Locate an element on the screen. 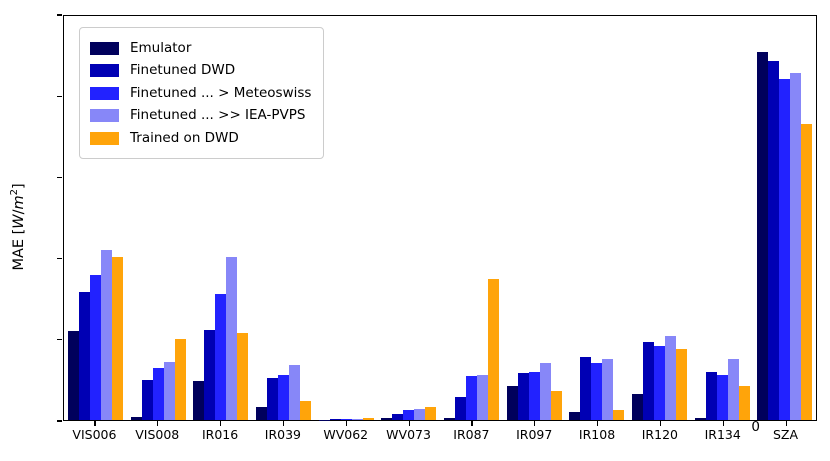 This screenshot has width=830, height=461. x-tick-slot: IR134 is located at coordinates (722, 436).